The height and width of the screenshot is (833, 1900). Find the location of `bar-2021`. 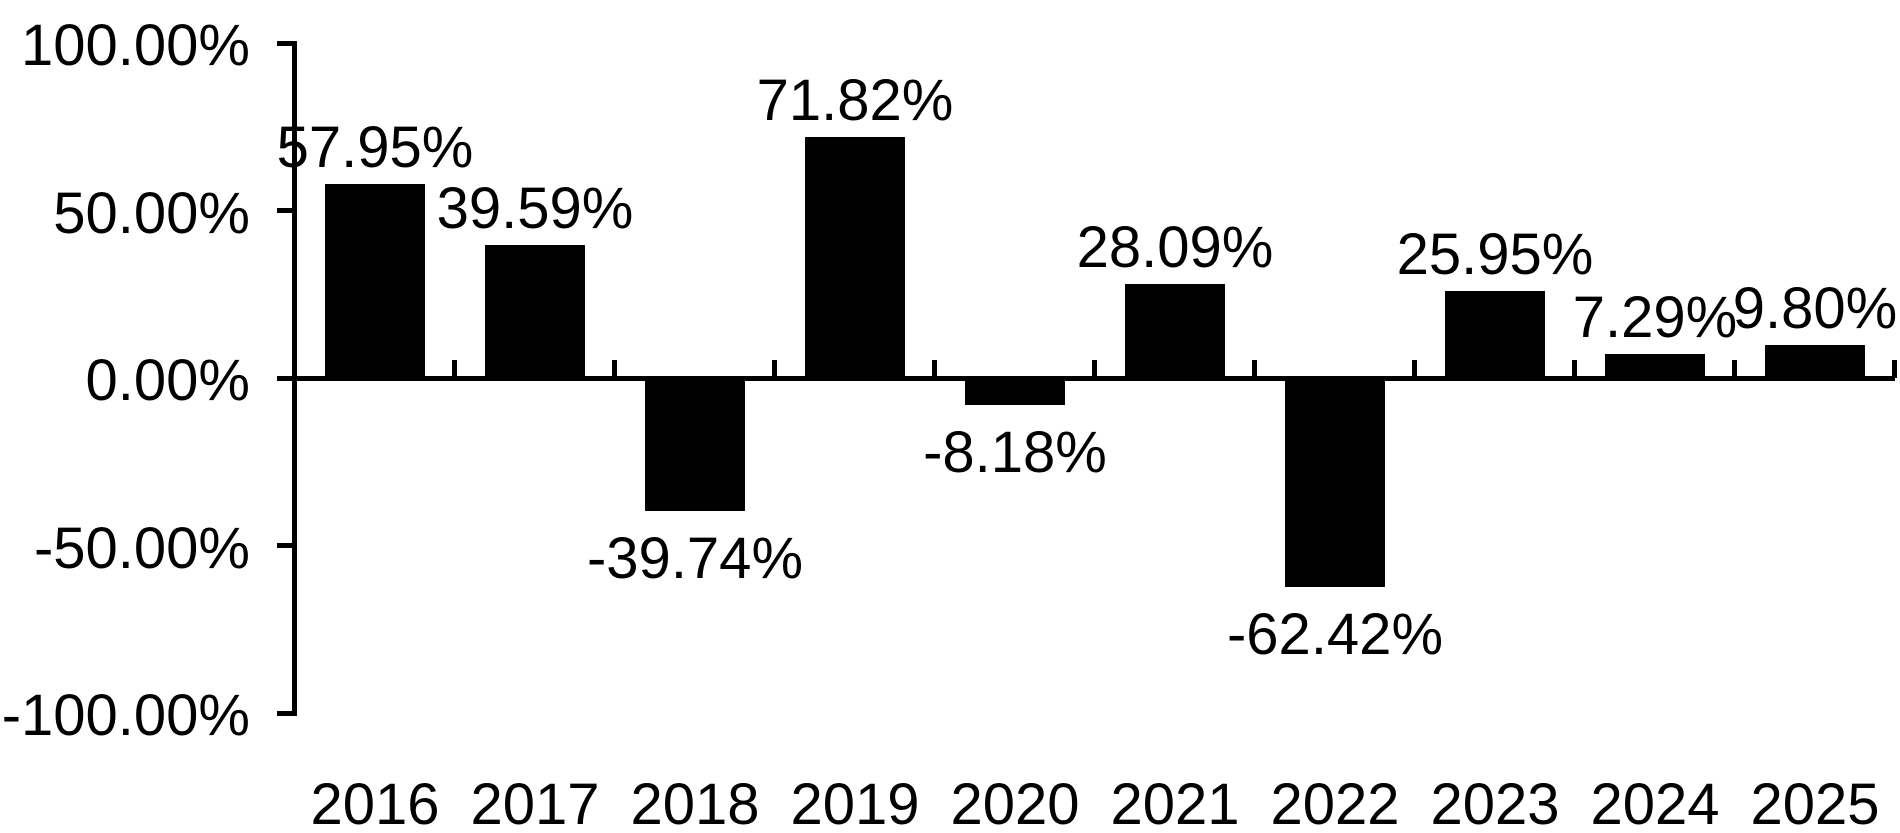

bar-2021 is located at coordinates (1175, 331).